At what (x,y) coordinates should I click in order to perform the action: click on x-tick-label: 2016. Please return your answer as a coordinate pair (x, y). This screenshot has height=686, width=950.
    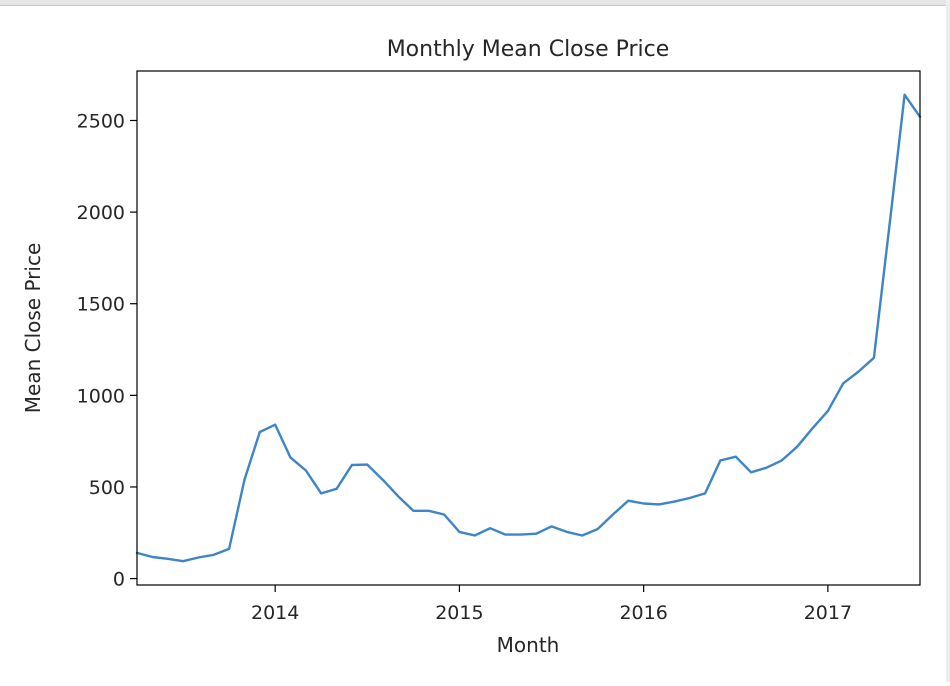
    Looking at the image, I should click on (643, 613).